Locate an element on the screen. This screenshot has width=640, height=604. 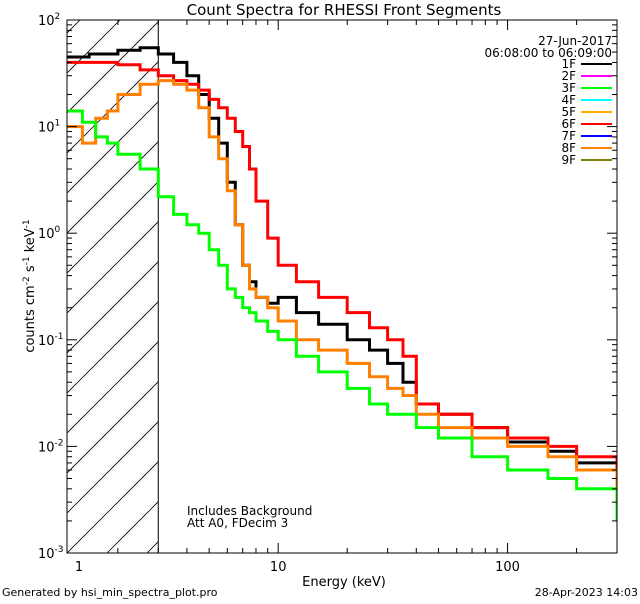
svg-text: 10⁰ is located at coordinates (49, 233).